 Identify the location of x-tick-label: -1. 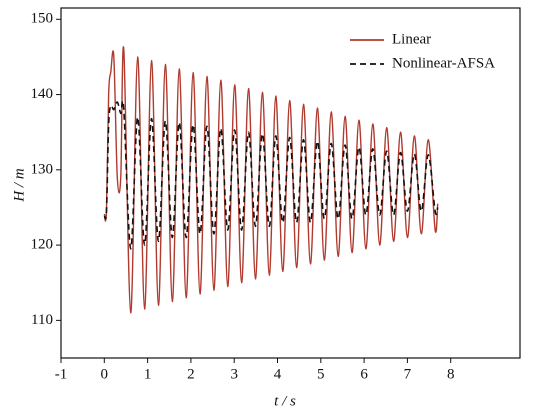
(61, 374).